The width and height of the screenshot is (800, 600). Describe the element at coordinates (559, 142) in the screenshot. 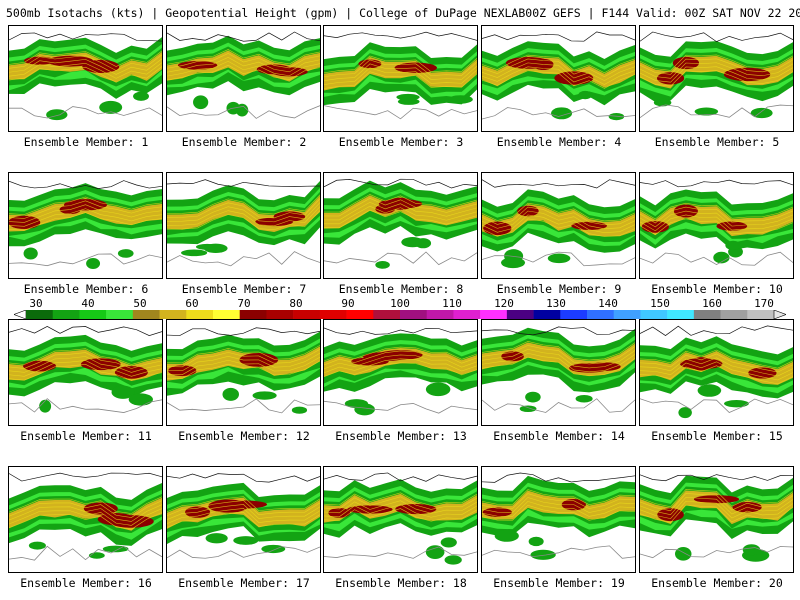

I see `member-label: Ensemble Member: 4` at that location.